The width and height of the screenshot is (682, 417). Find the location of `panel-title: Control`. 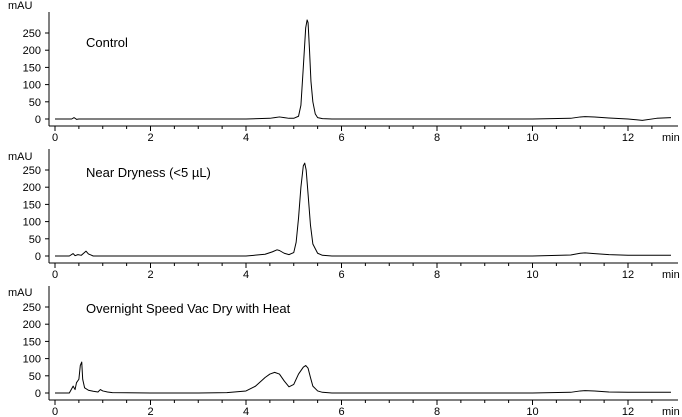

panel-title: Control is located at coordinates (107, 42).